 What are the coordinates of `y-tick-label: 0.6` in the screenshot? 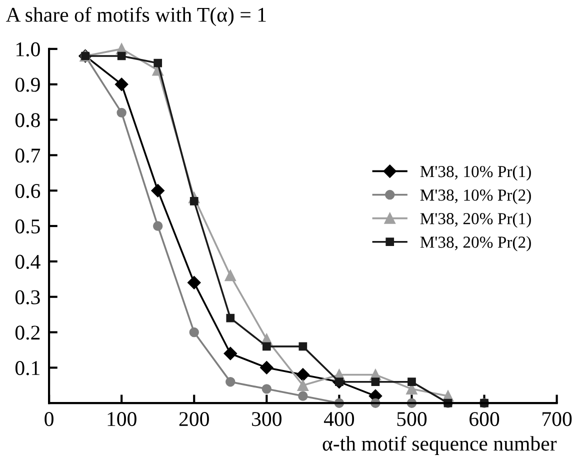 It's located at (27, 191).